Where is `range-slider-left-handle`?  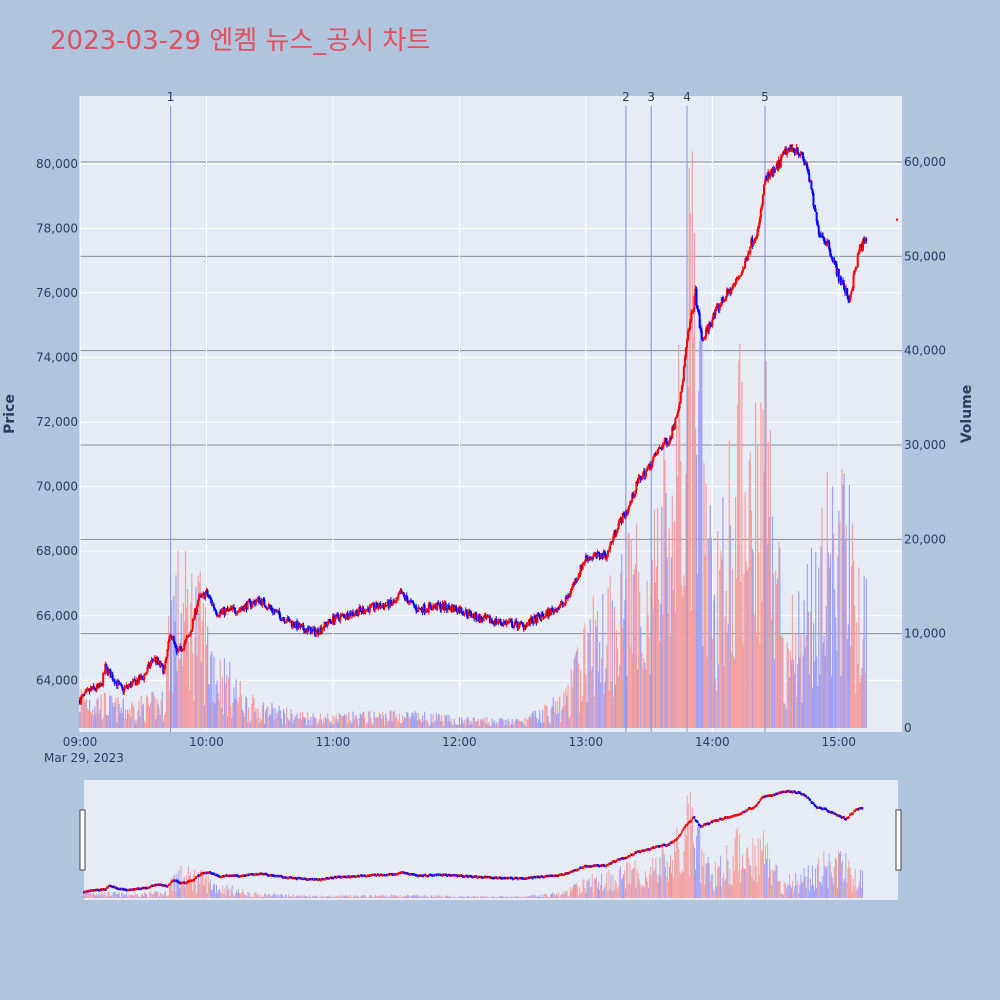
range-slider-left-handle is located at coordinates (82, 840).